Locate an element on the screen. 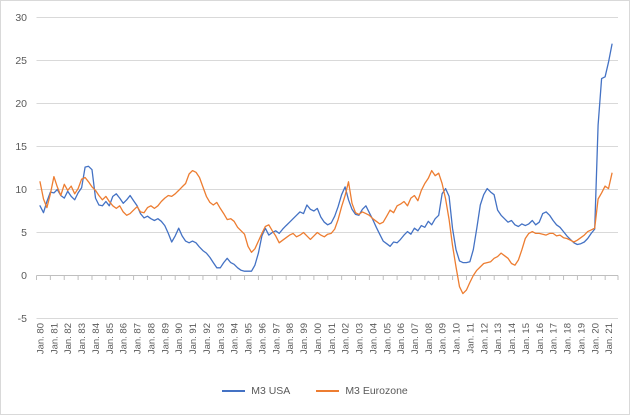  legend-item-m3-eurozone: M3 Eurozone is located at coordinates (362, 391).